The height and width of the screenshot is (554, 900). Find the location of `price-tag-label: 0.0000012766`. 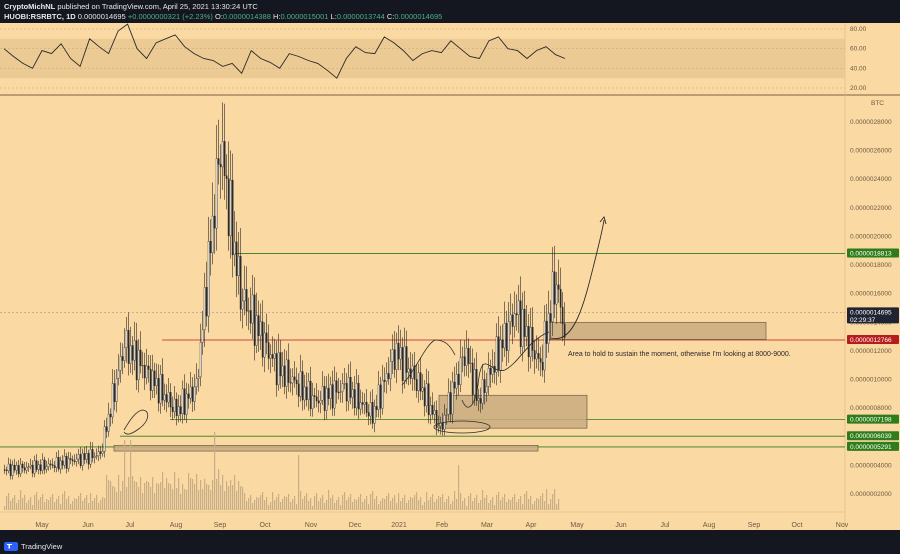

price-tag-label: 0.0000012766 is located at coordinates (871, 340).